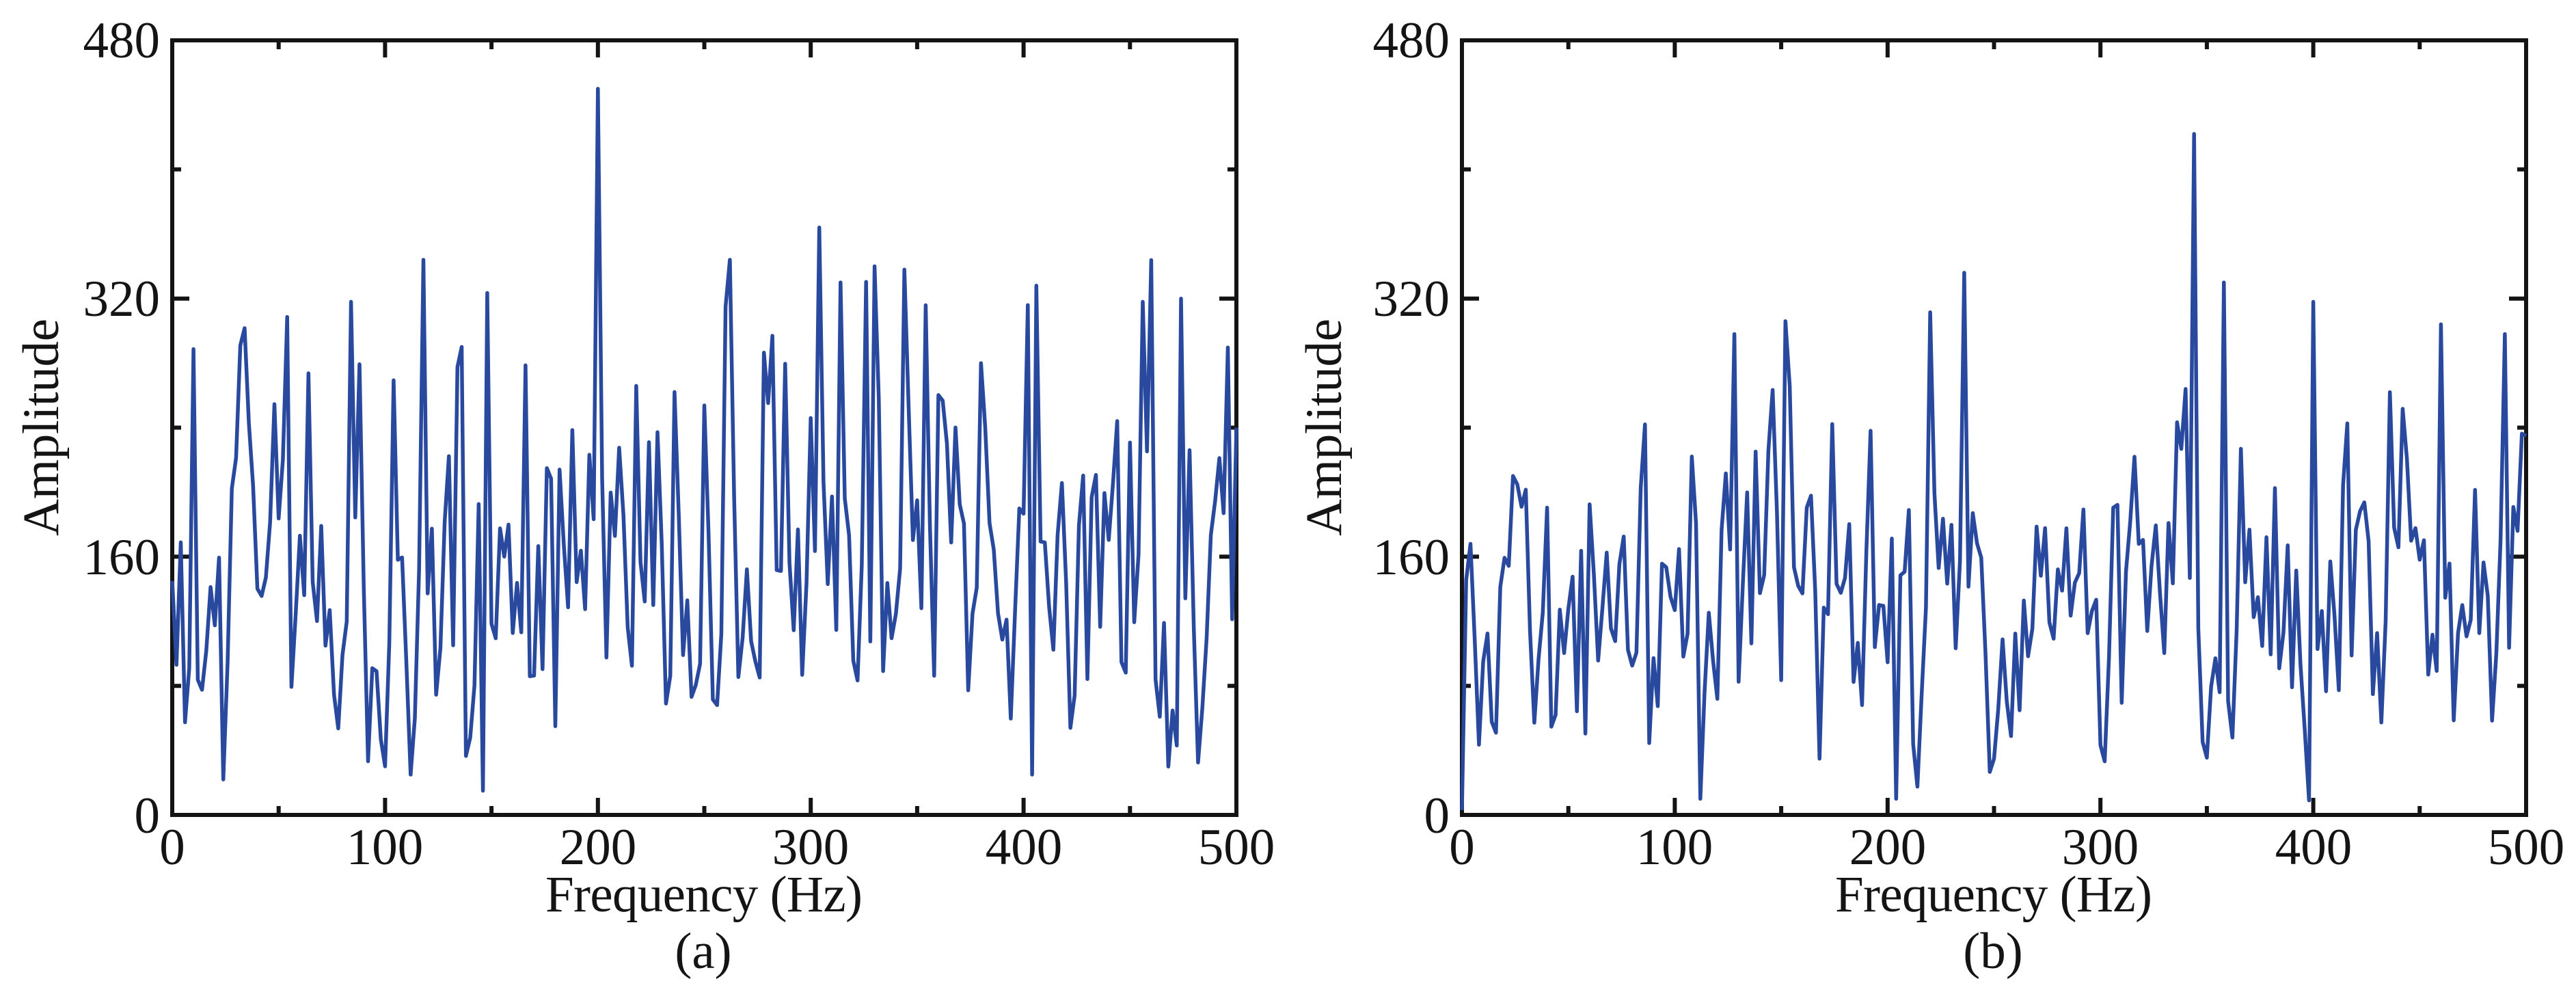 This screenshot has height=992, width=2576. I want to click on svg-text: (a), so click(703, 951).